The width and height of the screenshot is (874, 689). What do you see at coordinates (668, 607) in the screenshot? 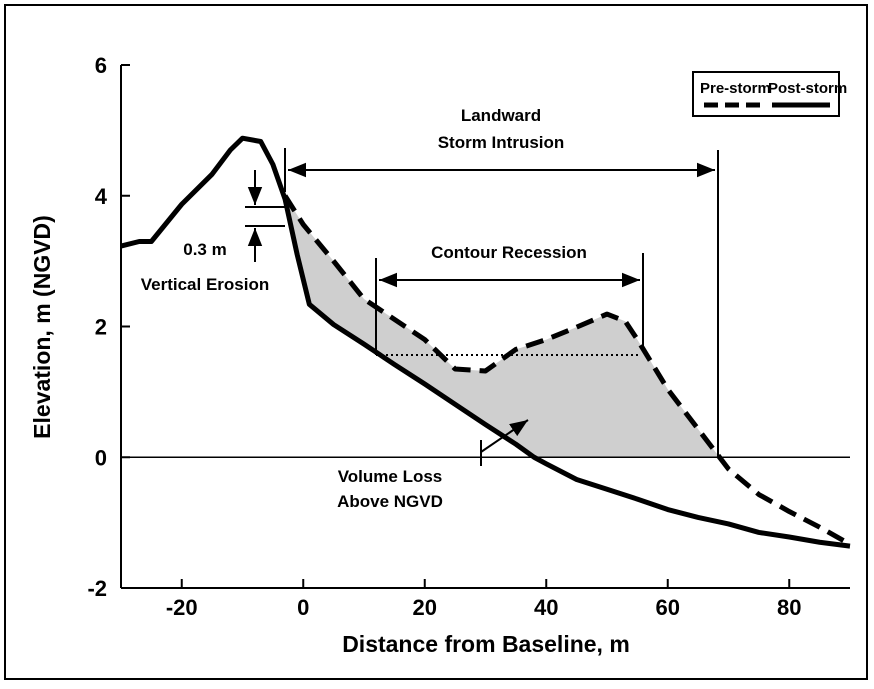
I see `x-tick-label: 60` at bounding box center [668, 607].